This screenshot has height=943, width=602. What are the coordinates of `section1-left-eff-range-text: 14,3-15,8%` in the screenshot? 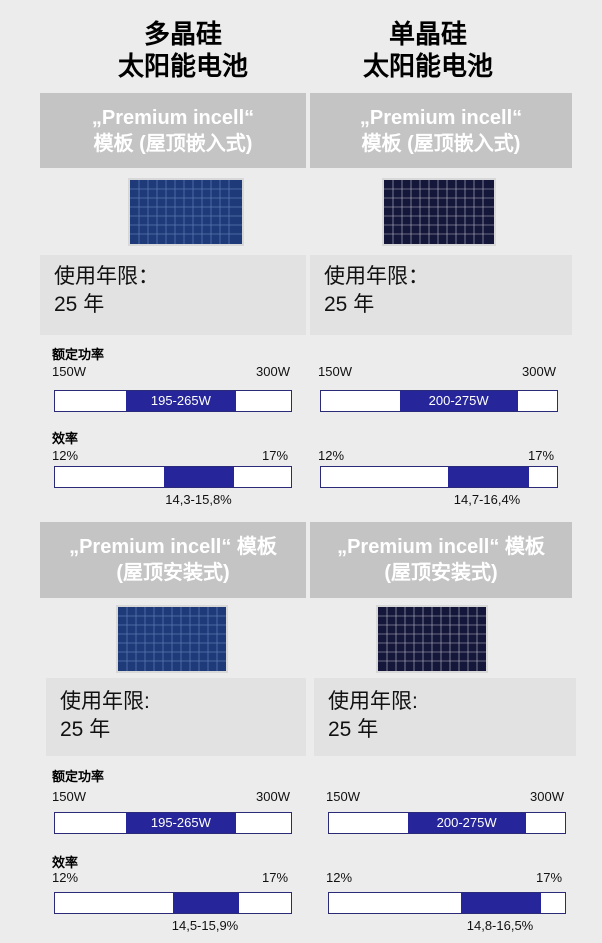 It's located at (198, 499).